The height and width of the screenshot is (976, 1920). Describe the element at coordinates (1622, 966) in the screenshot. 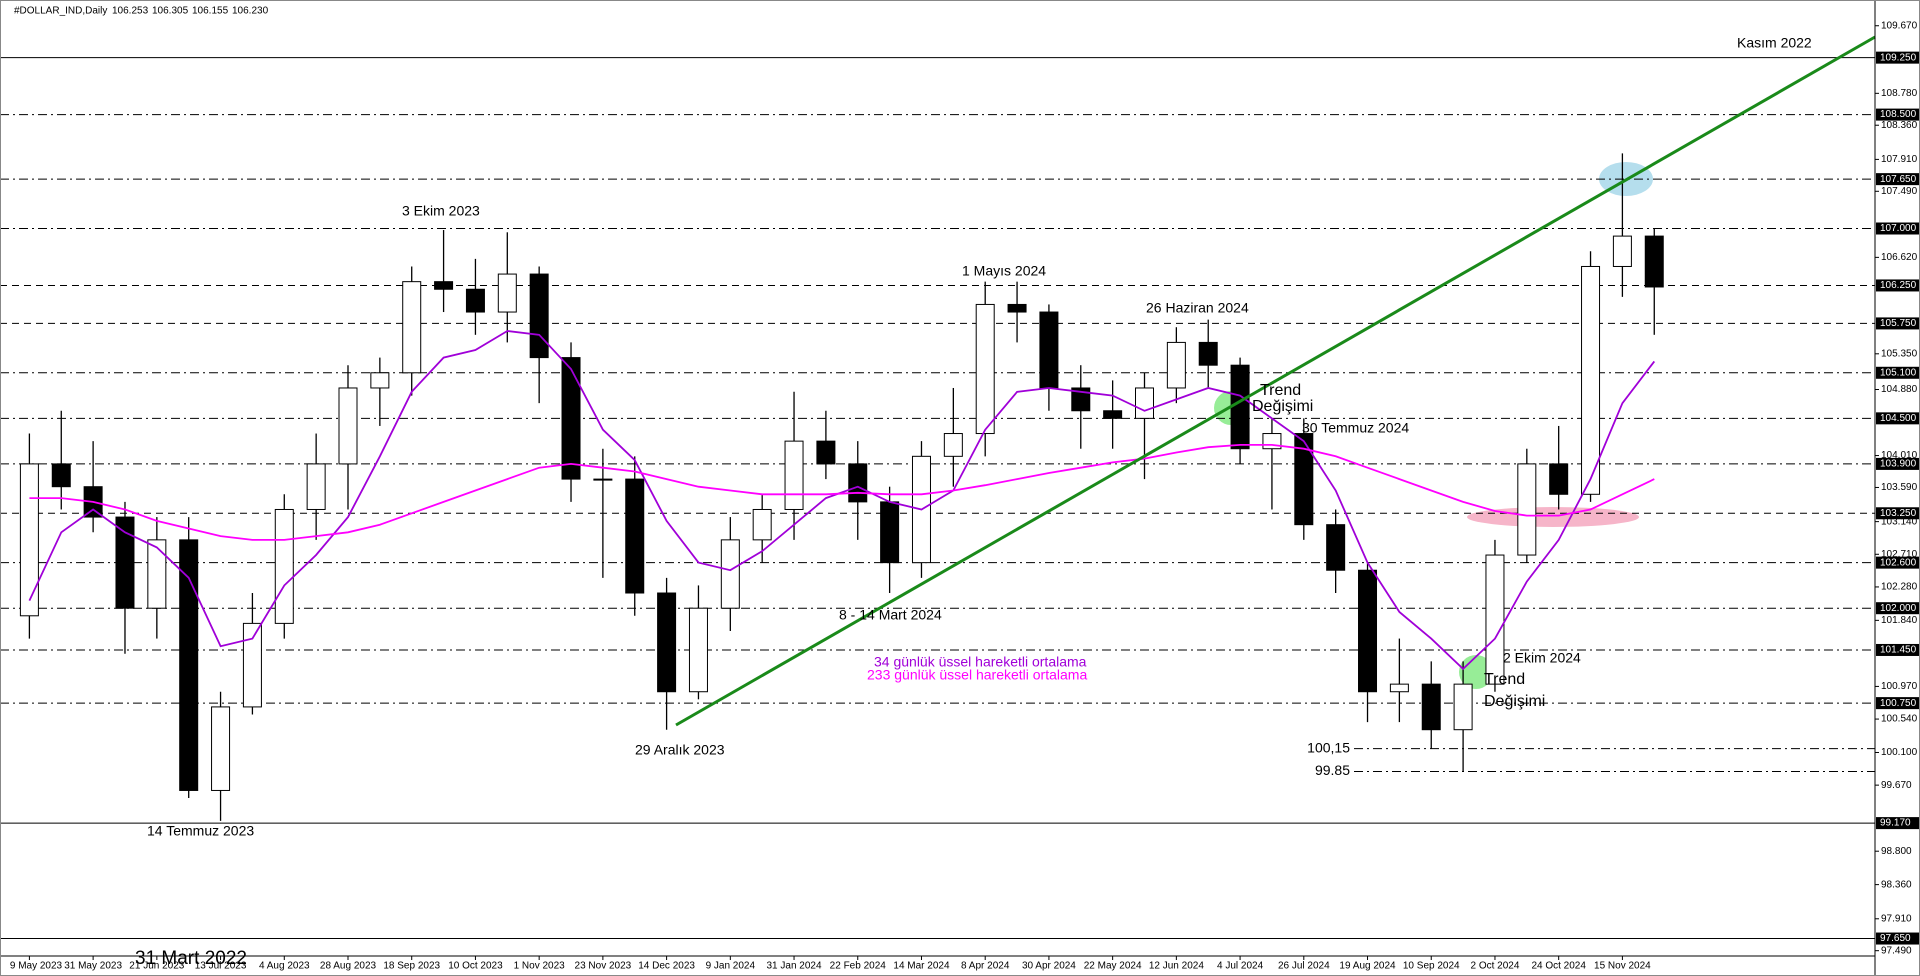

I see `x-tick-label: 15 Nov 2024` at that location.